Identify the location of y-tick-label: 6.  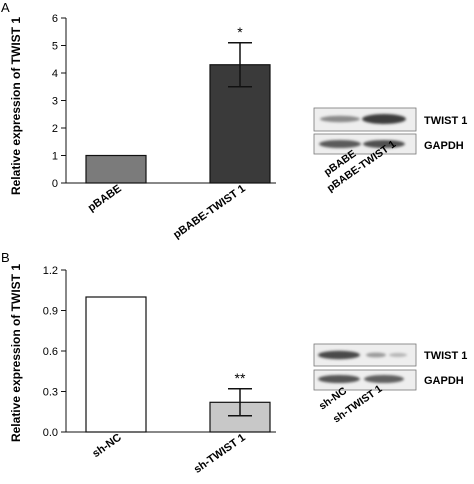
(55, 19).